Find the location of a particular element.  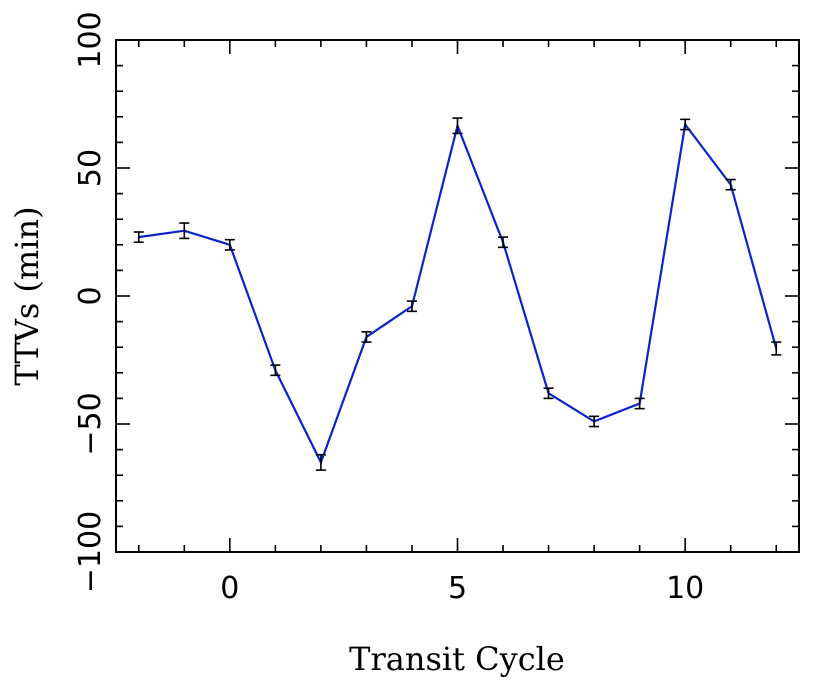

x-tick-labels: 0 5 10 is located at coordinates (462, 588).